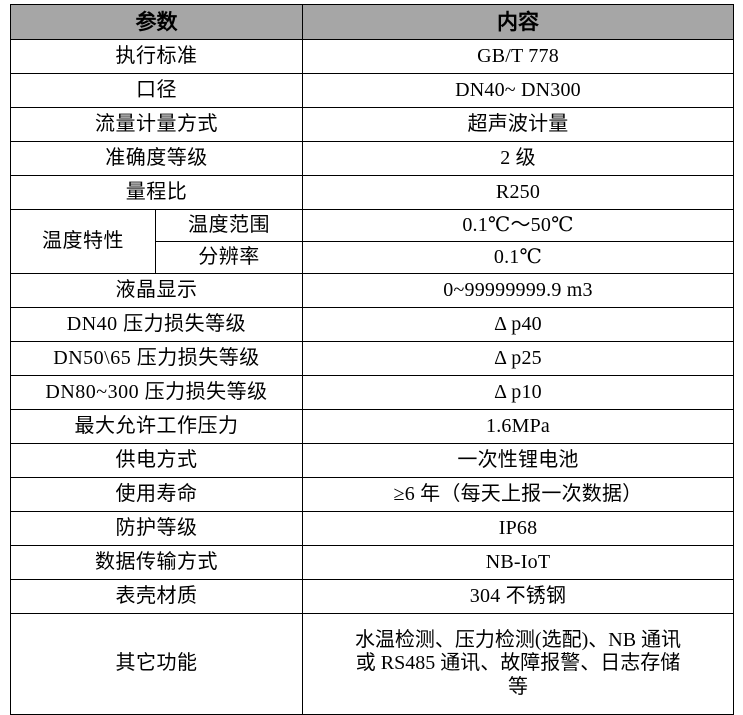  I want to click on table-row: 最大允许工作压力 1.6MPa, so click(372, 426).